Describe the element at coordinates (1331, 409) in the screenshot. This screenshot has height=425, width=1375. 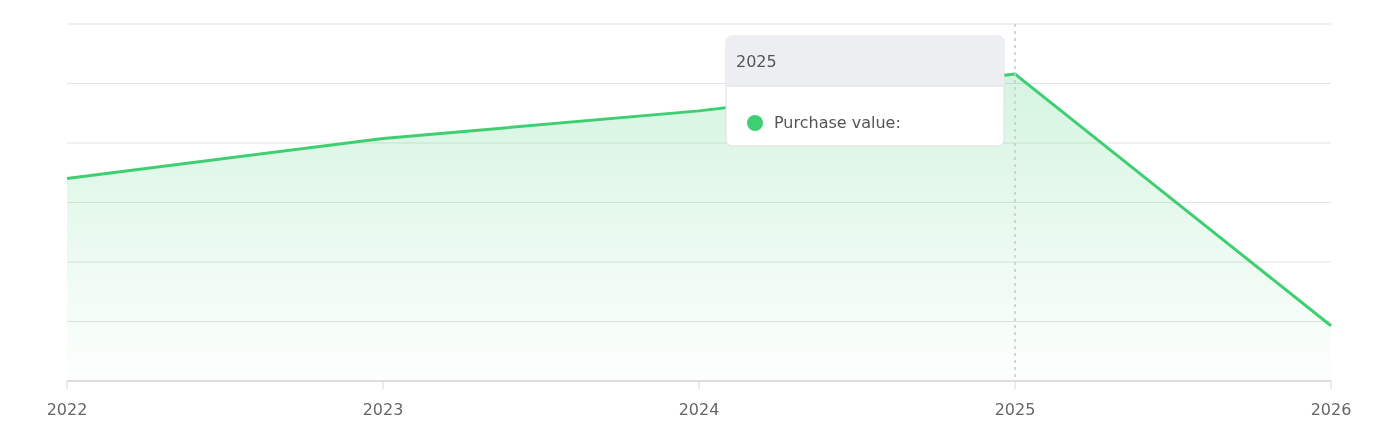
I see `x-tick-label: 2026` at that location.